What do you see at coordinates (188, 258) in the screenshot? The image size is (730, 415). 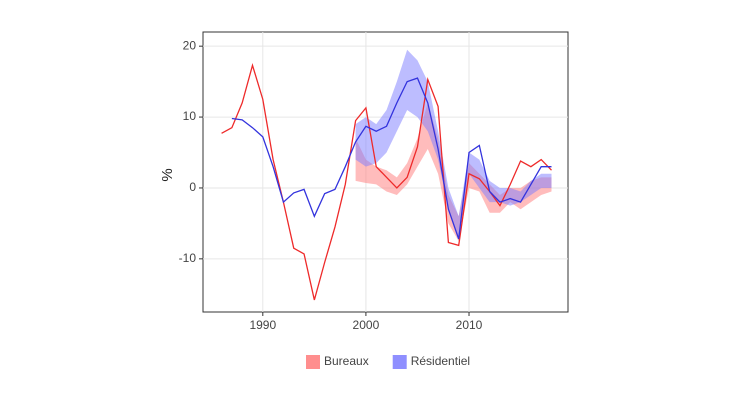 I see `y-tick-label: -10` at bounding box center [188, 258].